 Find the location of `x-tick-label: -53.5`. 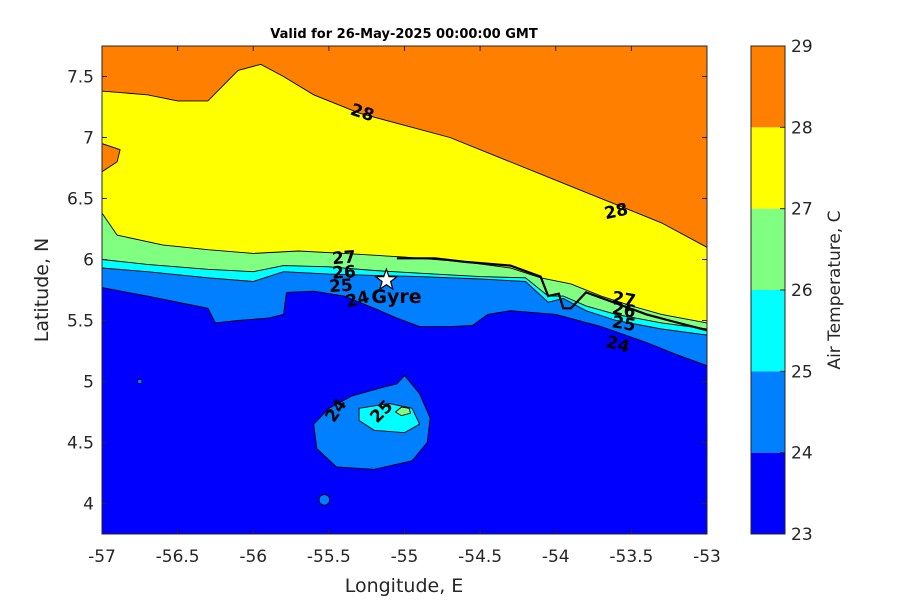

x-tick-label: -53.5 is located at coordinates (631, 557).